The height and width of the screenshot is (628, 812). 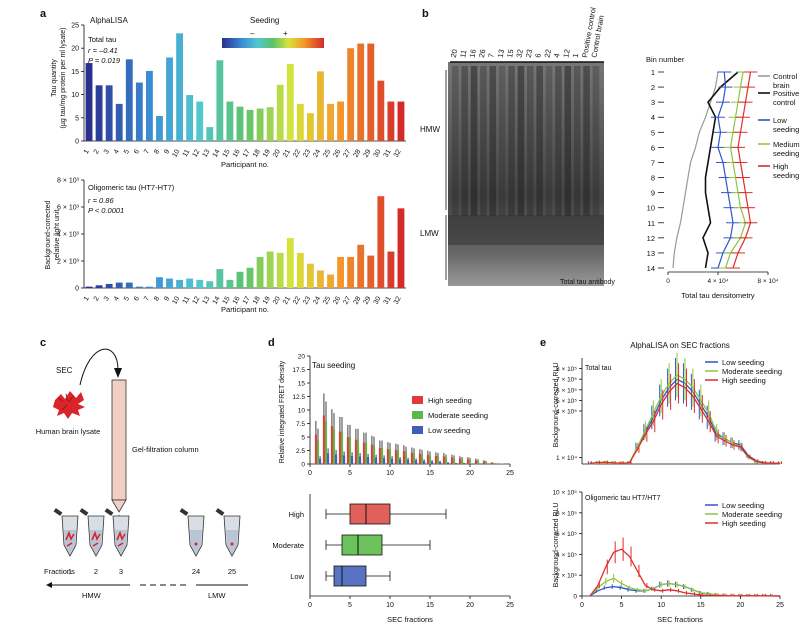 I want to click on arrow-head, so click(x=118, y=373).